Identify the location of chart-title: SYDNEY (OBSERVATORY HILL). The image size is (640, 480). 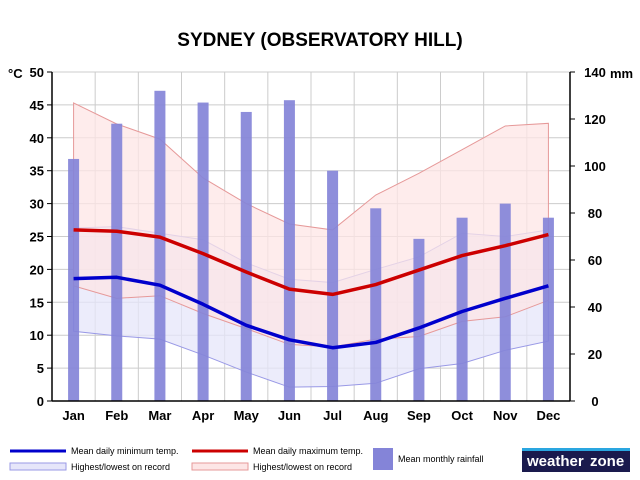
(319, 40).